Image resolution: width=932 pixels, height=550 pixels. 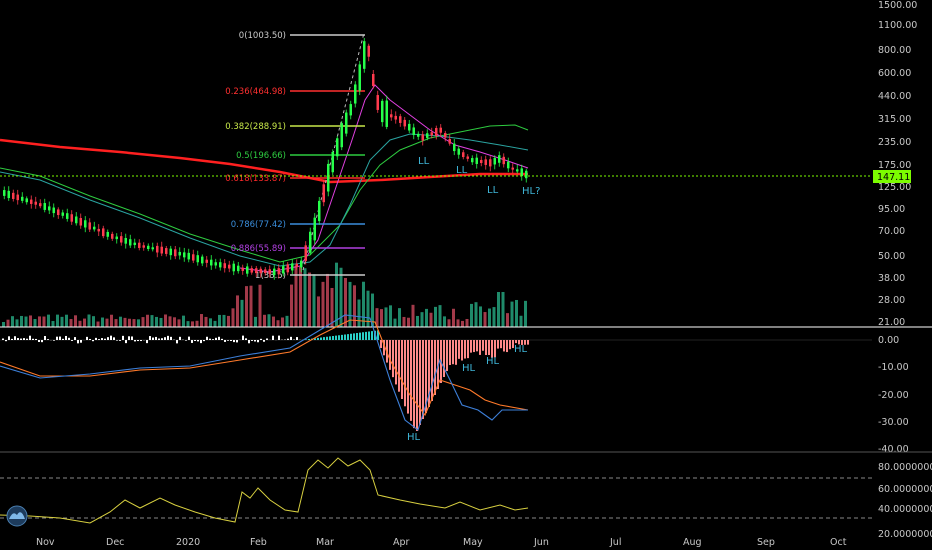 What do you see at coordinates (493, 190) in the screenshot?
I see `annotation-ll: LL` at bounding box center [493, 190].